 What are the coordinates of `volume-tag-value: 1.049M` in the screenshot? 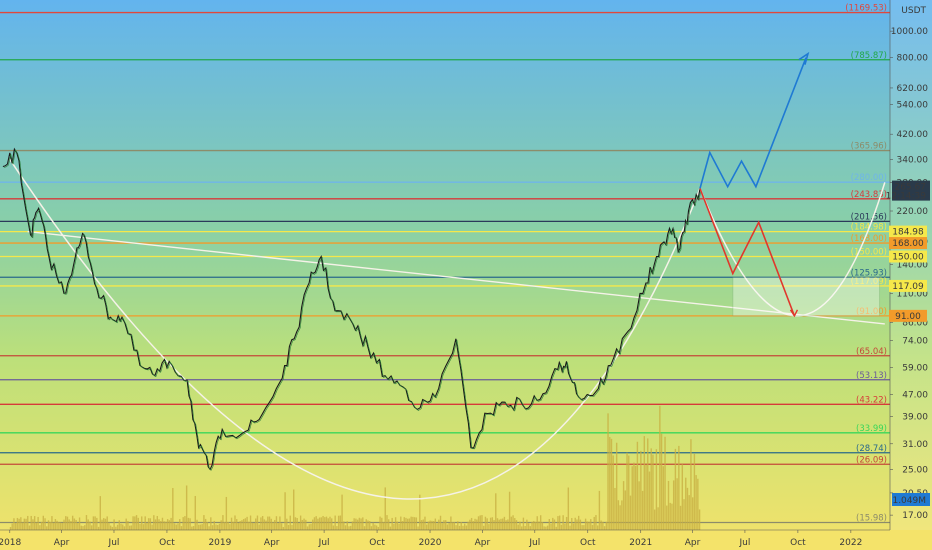 It's located at (909, 501).